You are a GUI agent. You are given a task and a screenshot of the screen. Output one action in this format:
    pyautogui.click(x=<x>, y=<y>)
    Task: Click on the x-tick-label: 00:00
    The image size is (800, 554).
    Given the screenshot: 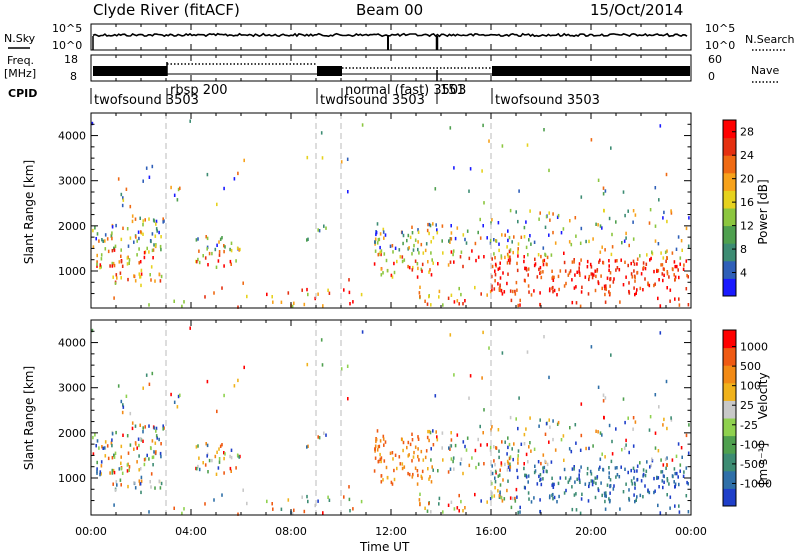 What is the action you would take?
    pyautogui.click(x=91, y=531)
    